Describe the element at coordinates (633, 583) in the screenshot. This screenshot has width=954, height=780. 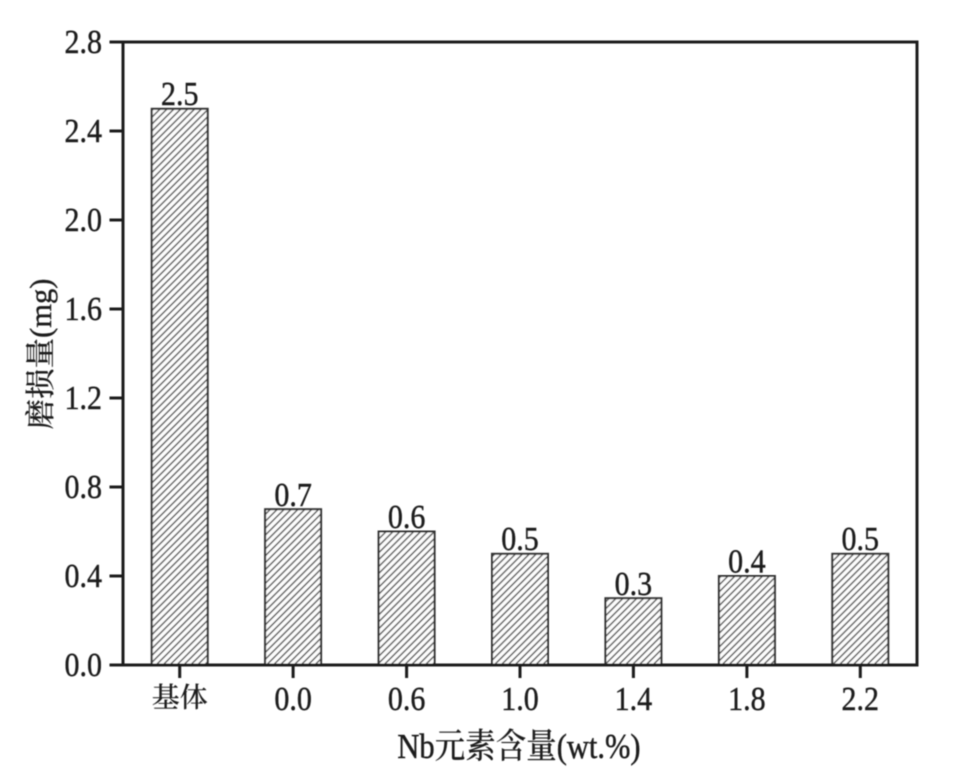
I see `svg-text: 0.3` at that location.